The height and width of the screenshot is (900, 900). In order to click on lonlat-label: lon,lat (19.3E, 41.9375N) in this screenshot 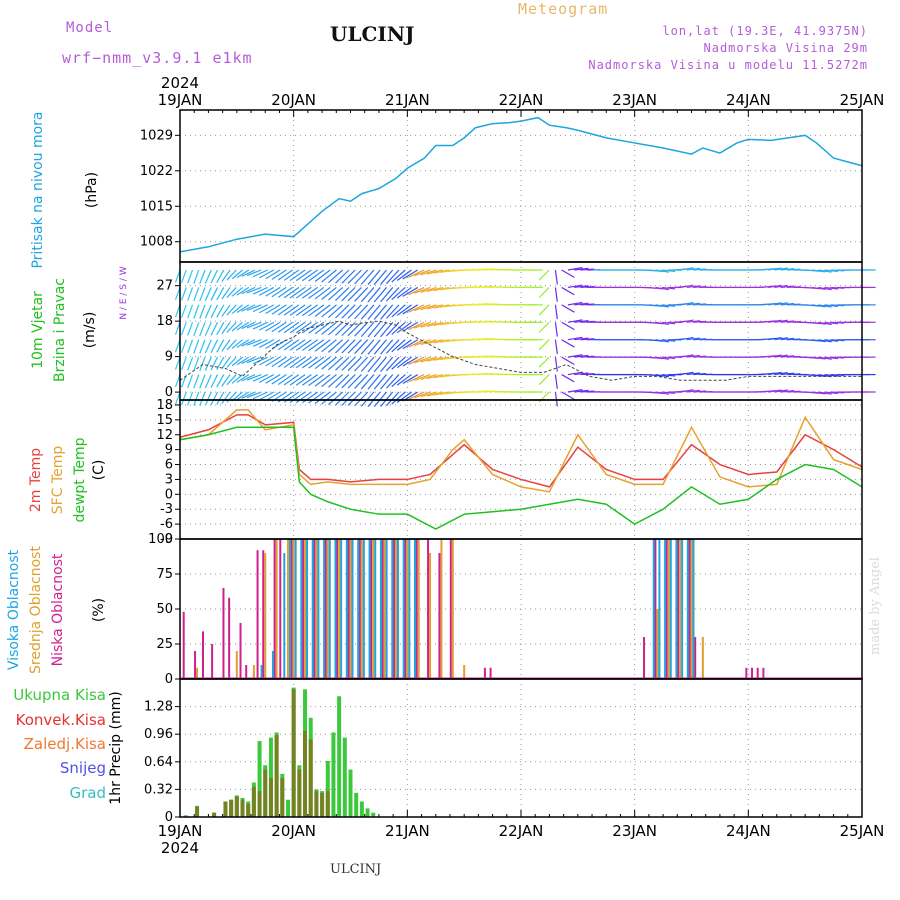, I will do `click(765, 31)`.